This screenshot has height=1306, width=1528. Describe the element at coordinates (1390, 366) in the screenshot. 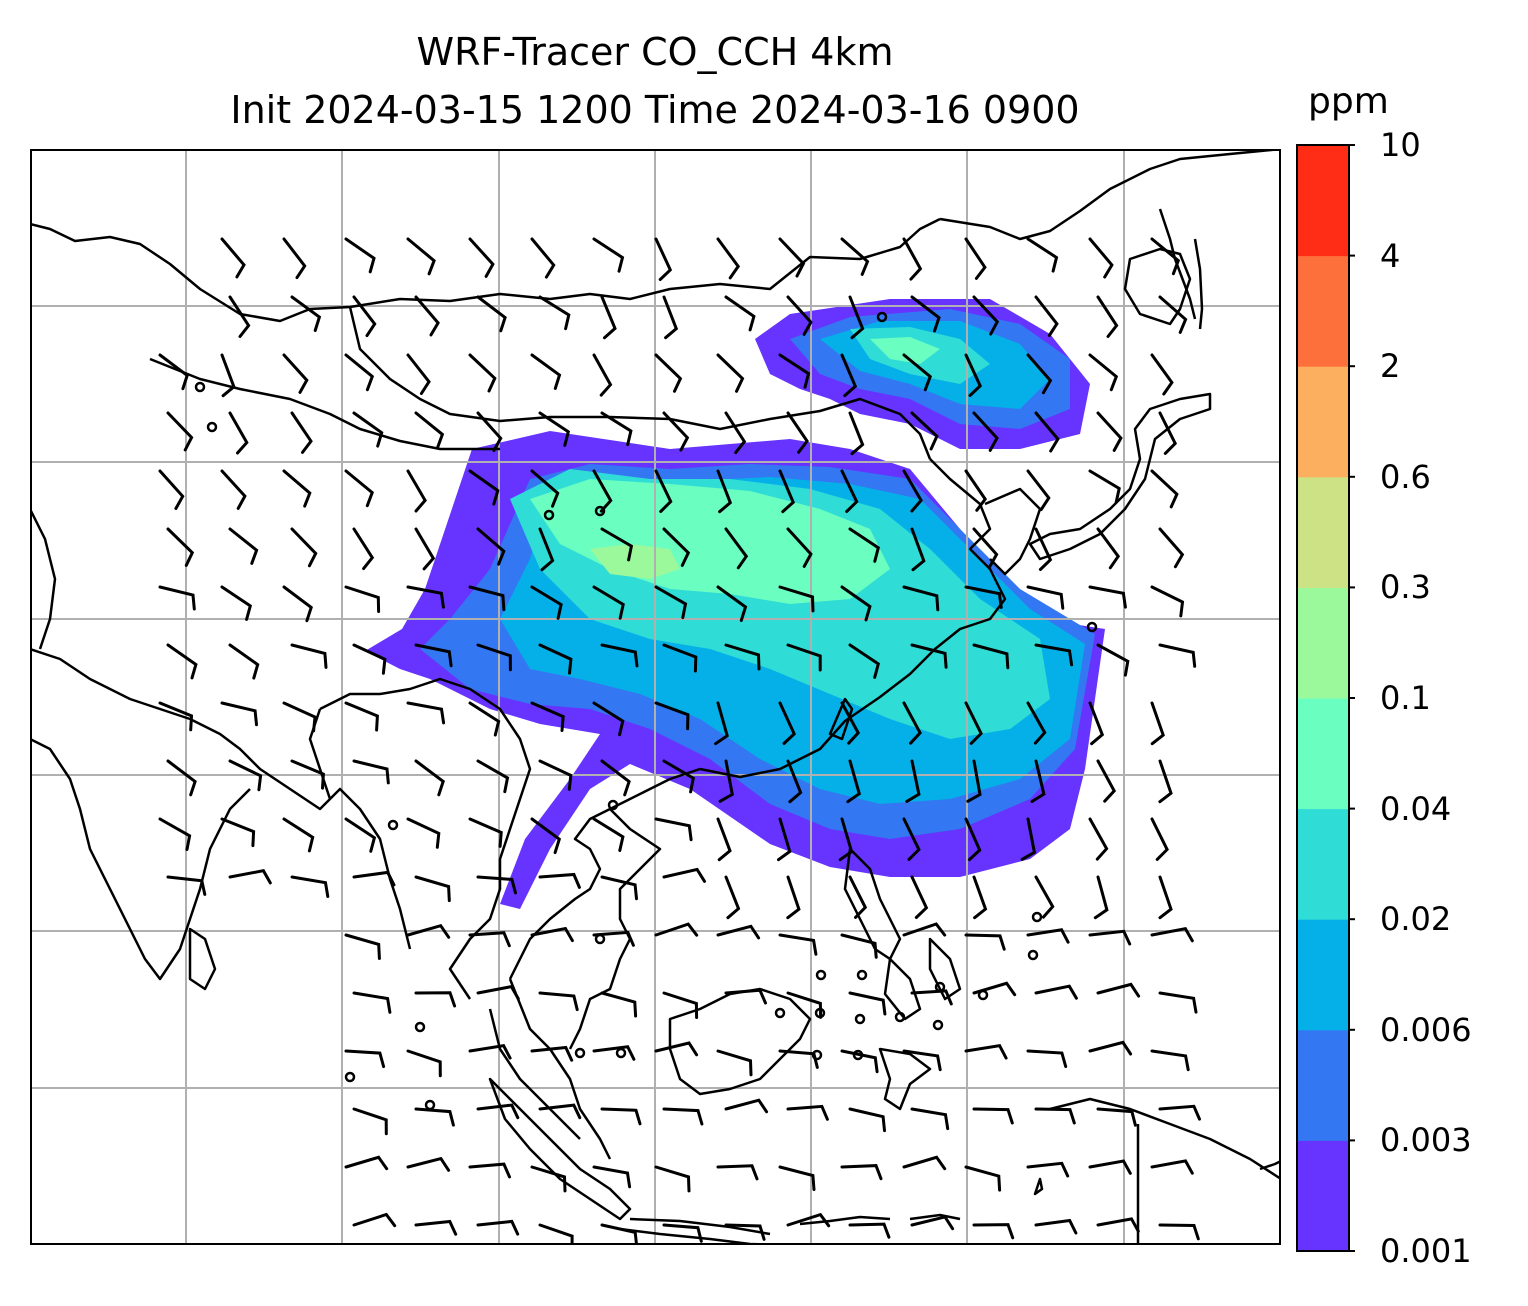

I see `colorbar-tick-label: 2` at that location.